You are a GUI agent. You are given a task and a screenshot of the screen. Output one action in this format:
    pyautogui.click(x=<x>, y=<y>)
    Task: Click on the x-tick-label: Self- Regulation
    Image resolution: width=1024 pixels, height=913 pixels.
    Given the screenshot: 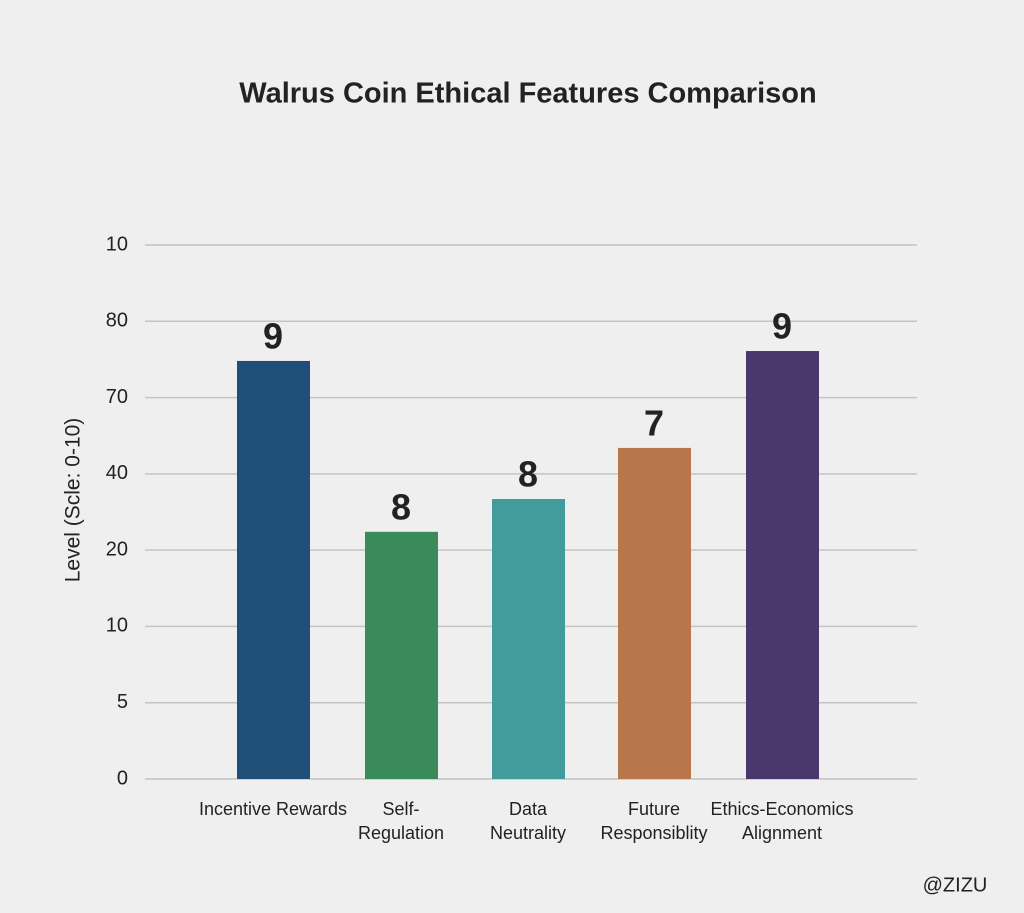 What is the action you would take?
    pyautogui.click(x=401, y=821)
    